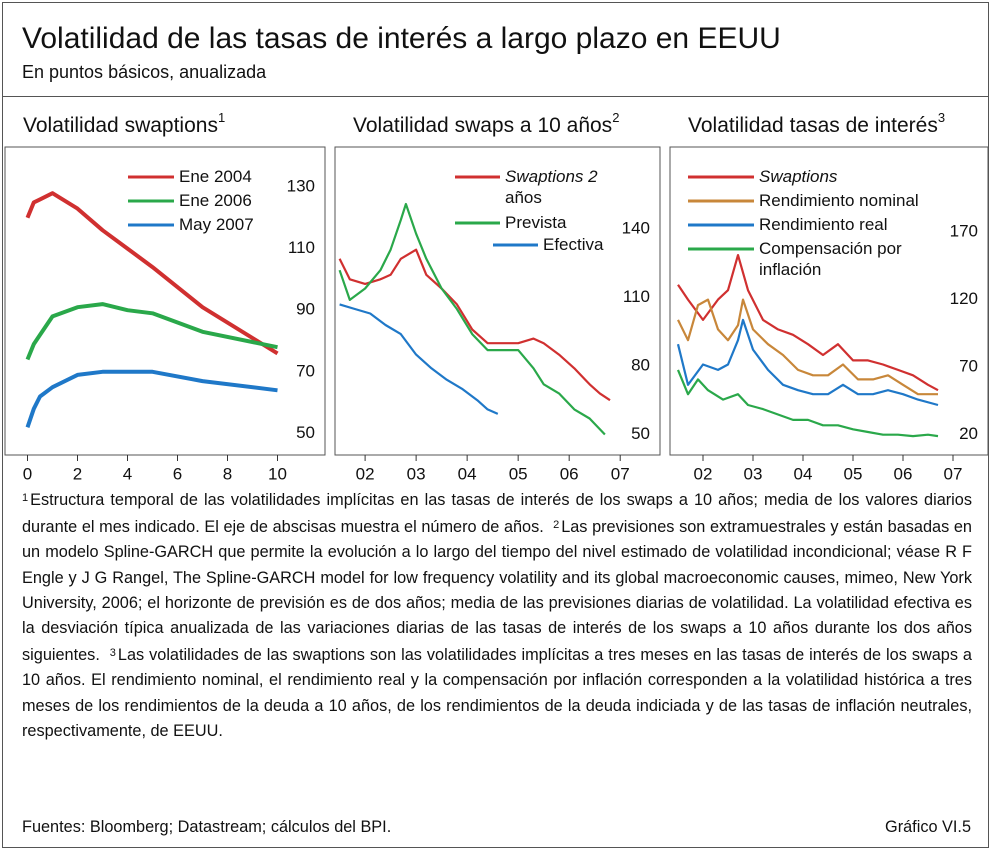  I want to click on legend-label: Swaptions, so click(798, 176).